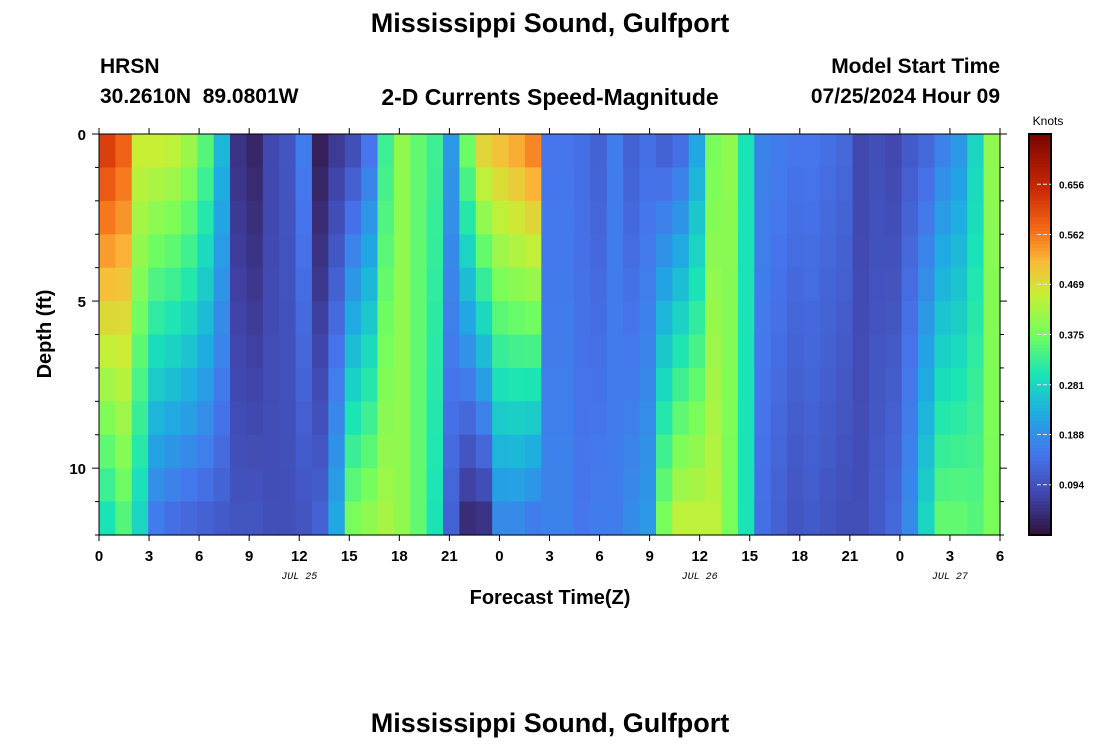 The width and height of the screenshot is (1100, 750). Describe the element at coordinates (1071, 185) in the screenshot. I see `colorbar-tick-label: 0.656` at that location.